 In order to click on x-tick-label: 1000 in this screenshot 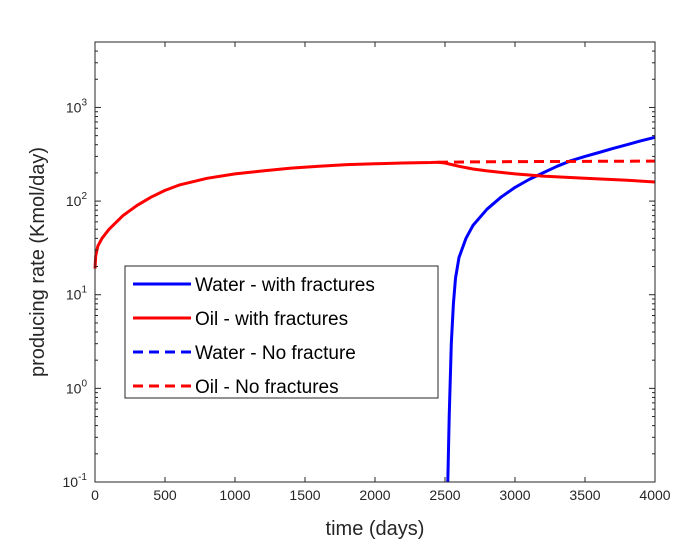, I will do `click(234, 495)`.